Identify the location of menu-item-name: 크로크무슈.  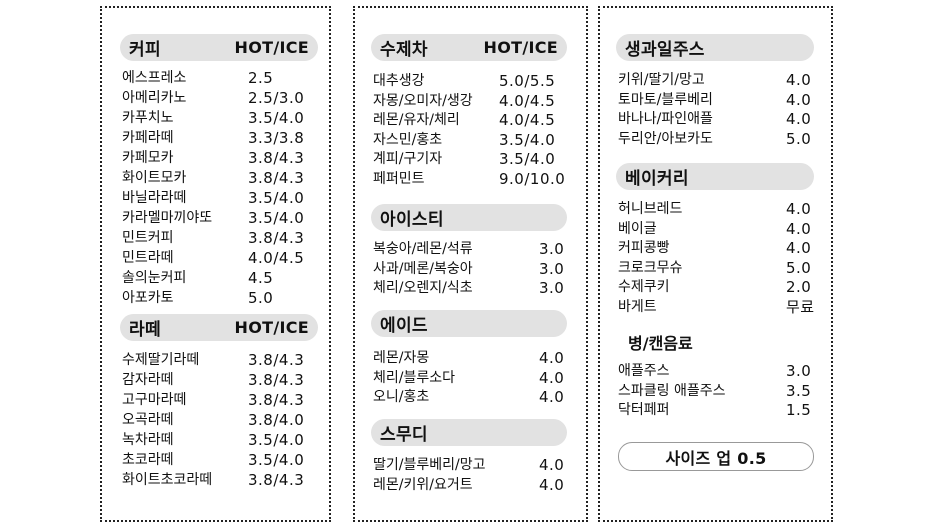
(650, 267).